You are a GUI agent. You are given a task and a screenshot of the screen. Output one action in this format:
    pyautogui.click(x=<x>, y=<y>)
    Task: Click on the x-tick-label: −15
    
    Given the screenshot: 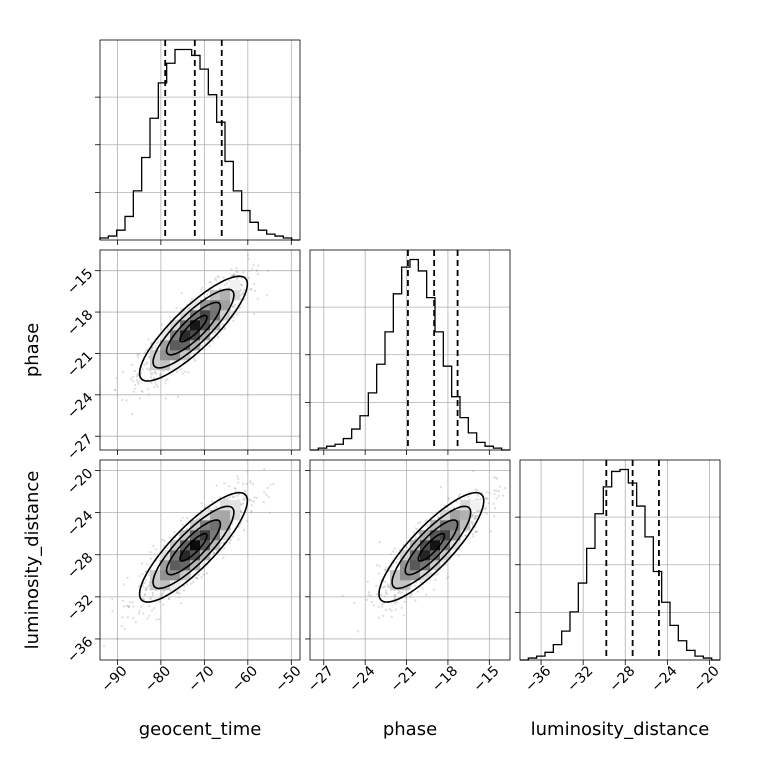 What is the action you would take?
    pyautogui.click(x=486, y=679)
    